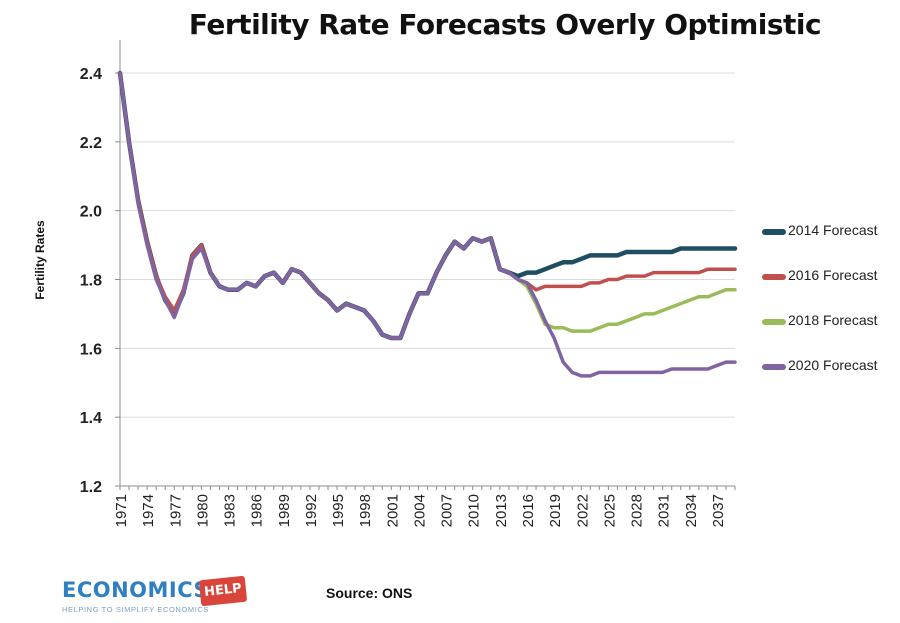 The image size is (900, 623). I want to click on x-tick-label: 1998, so click(365, 510).